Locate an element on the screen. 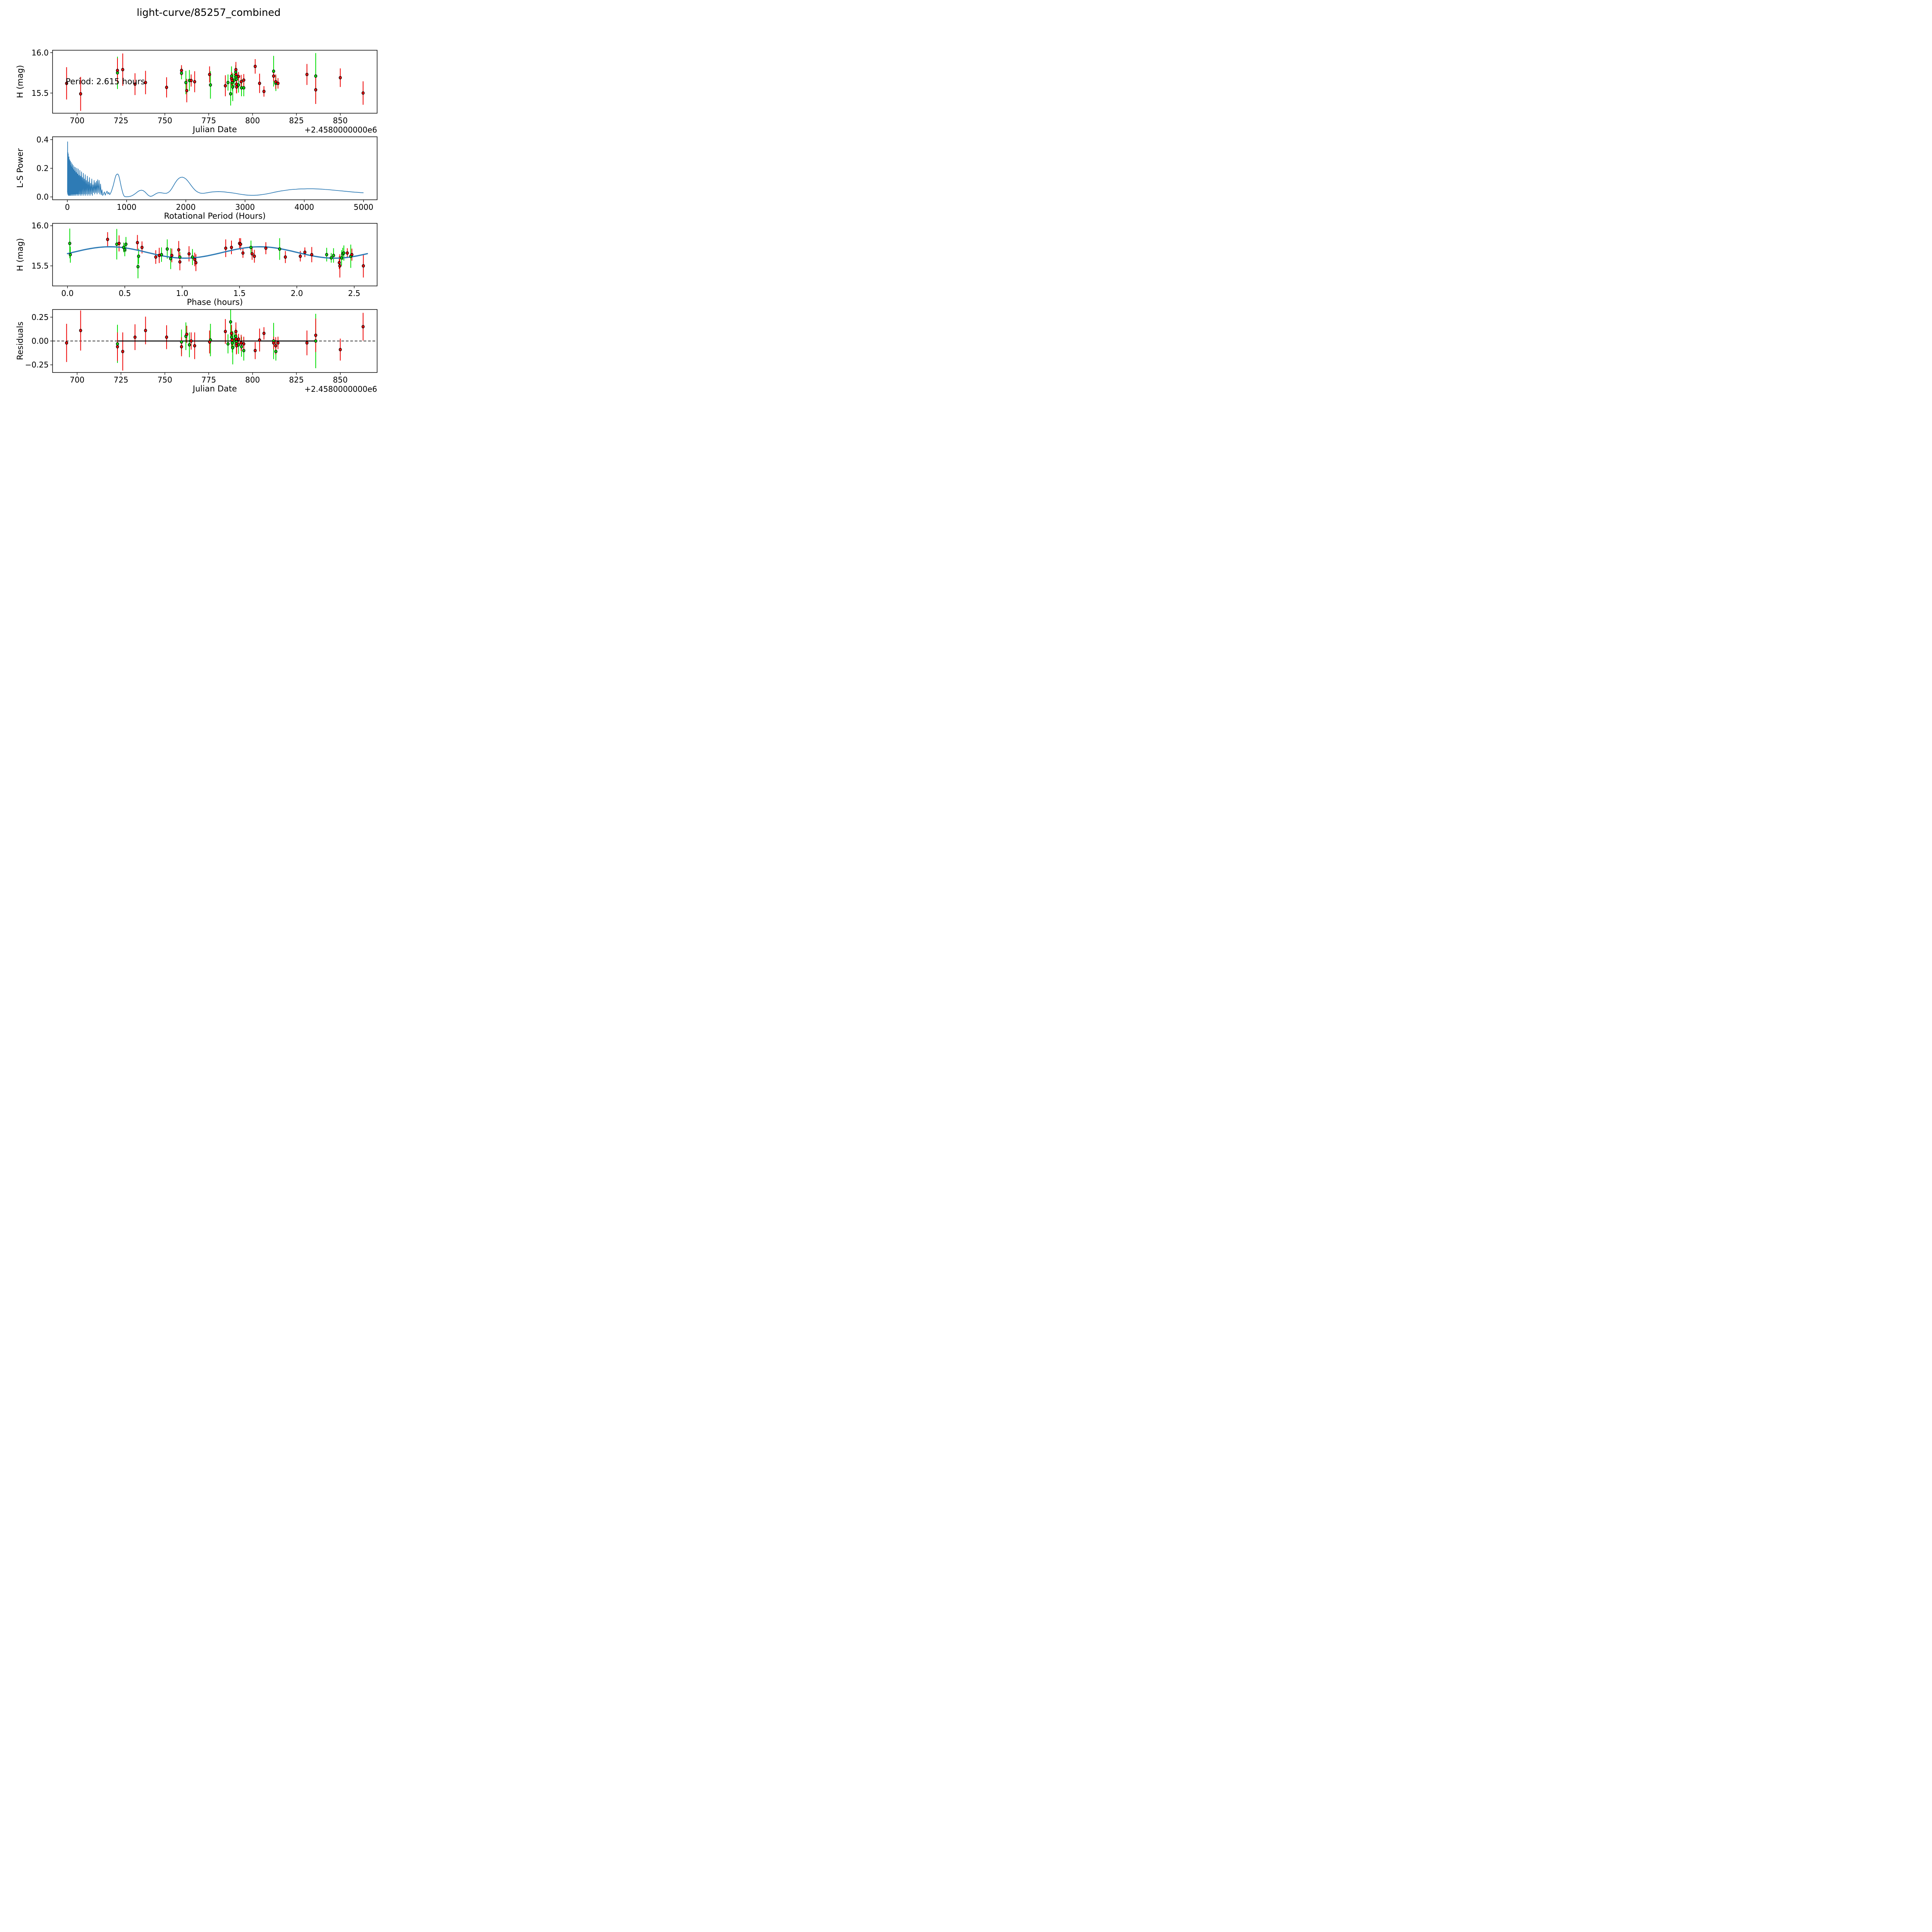  x-tick-label: 5000 is located at coordinates (364, 207).